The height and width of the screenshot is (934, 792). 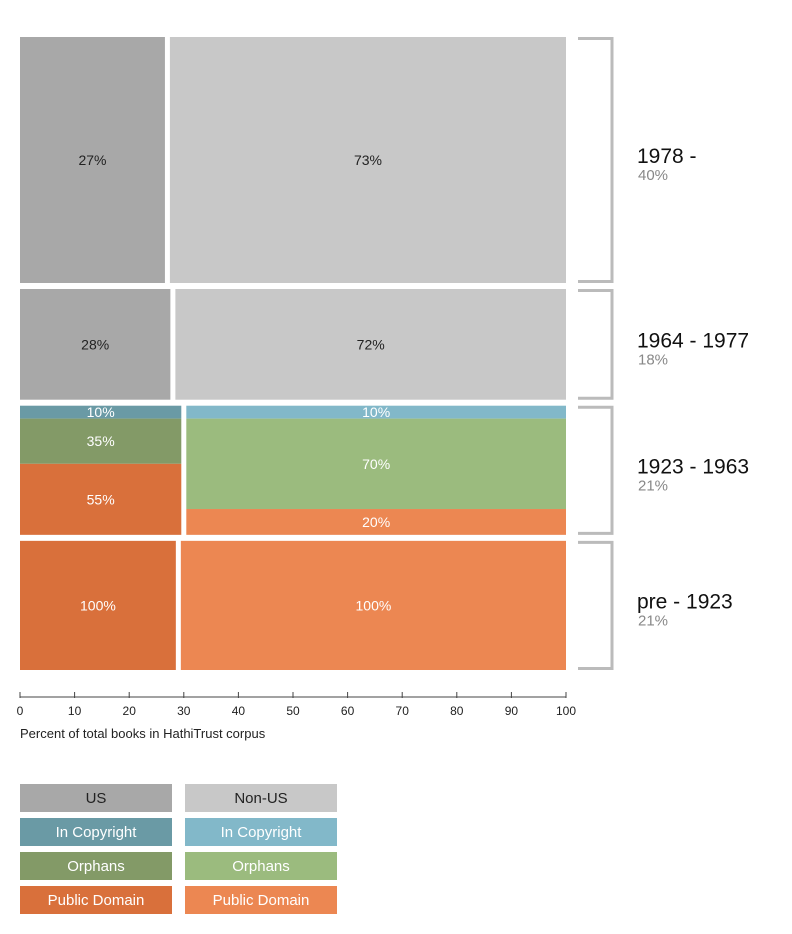 I want to click on segment-label: 35%, so click(x=101, y=441).